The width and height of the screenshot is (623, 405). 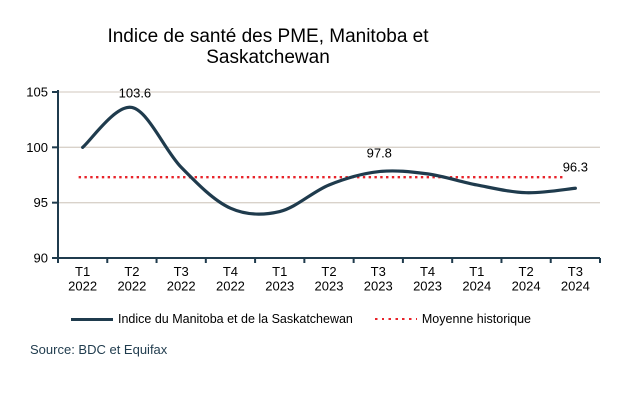 I want to click on x-tick-label: T3 2022, so click(x=181, y=279).